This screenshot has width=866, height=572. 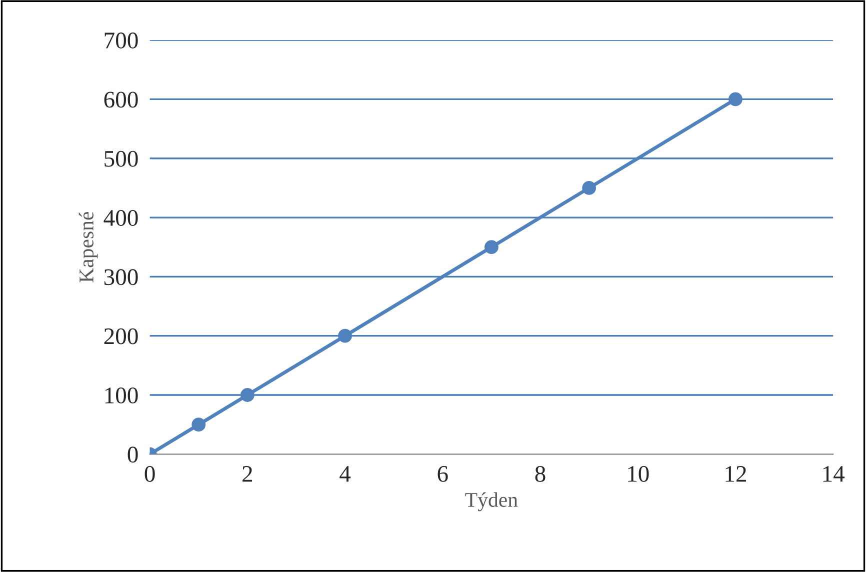 What do you see at coordinates (121, 40) in the screenshot?
I see `y-tick-label: 700` at bounding box center [121, 40].